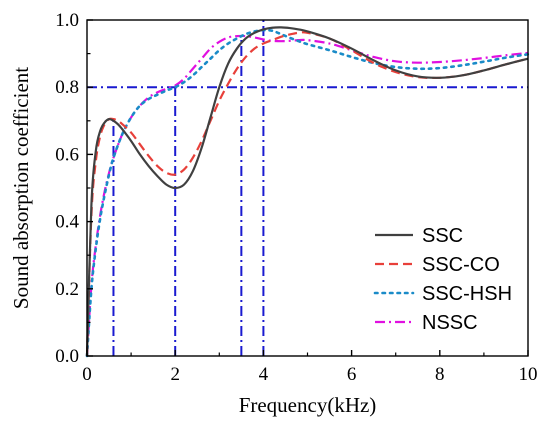 The image size is (550, 426). Describe the element at coordinates (67, 356) in the screenshot. I see `y-tick-label: 0.0` at that location.